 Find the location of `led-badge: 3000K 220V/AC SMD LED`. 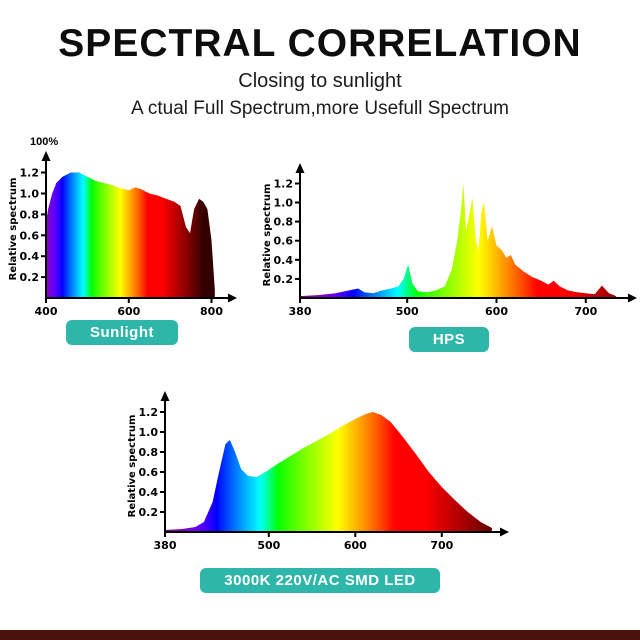

led-badge: 3000K 220V/AC SMD LED is located at coordinates (320, 580).